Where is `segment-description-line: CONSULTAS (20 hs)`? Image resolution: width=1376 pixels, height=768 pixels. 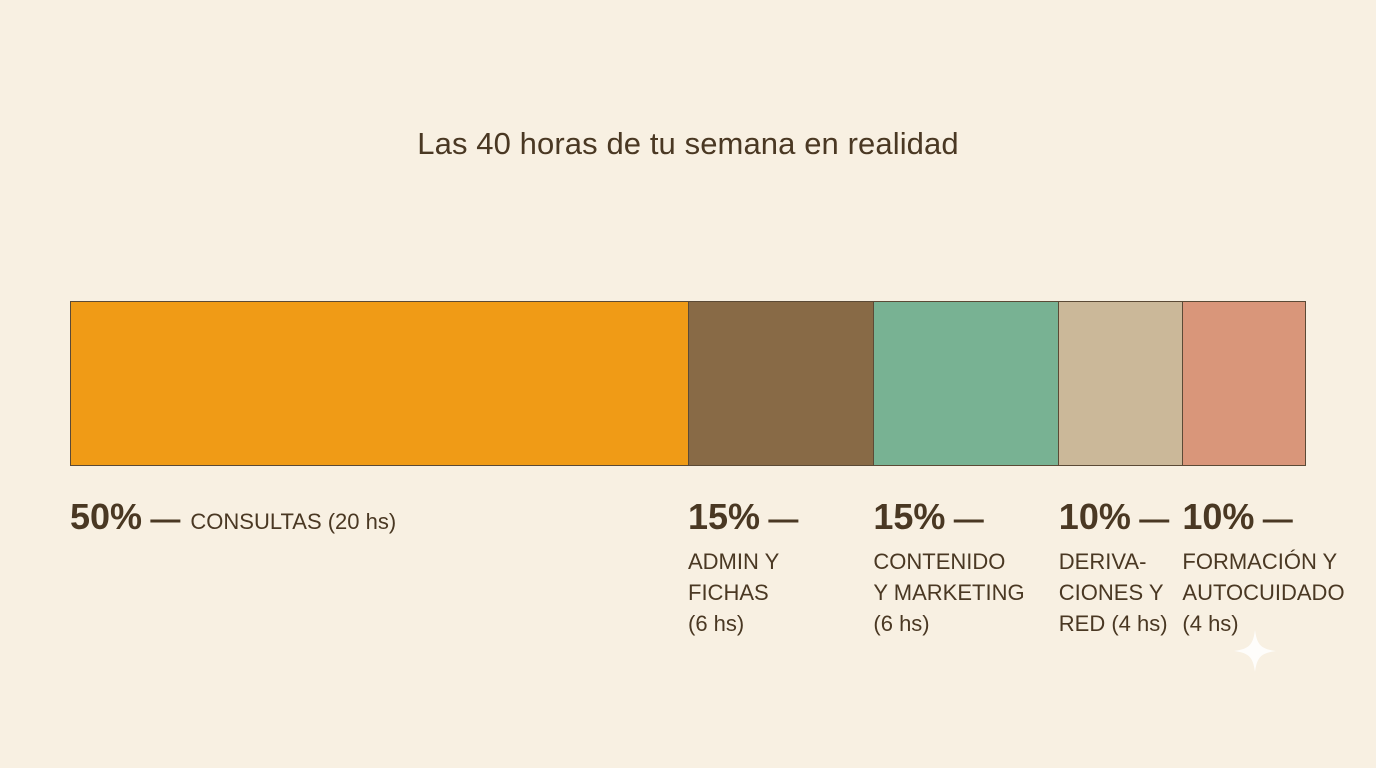
segment-description-line: CONSULTAS (20 hs) is located at coordinates (293, 521).